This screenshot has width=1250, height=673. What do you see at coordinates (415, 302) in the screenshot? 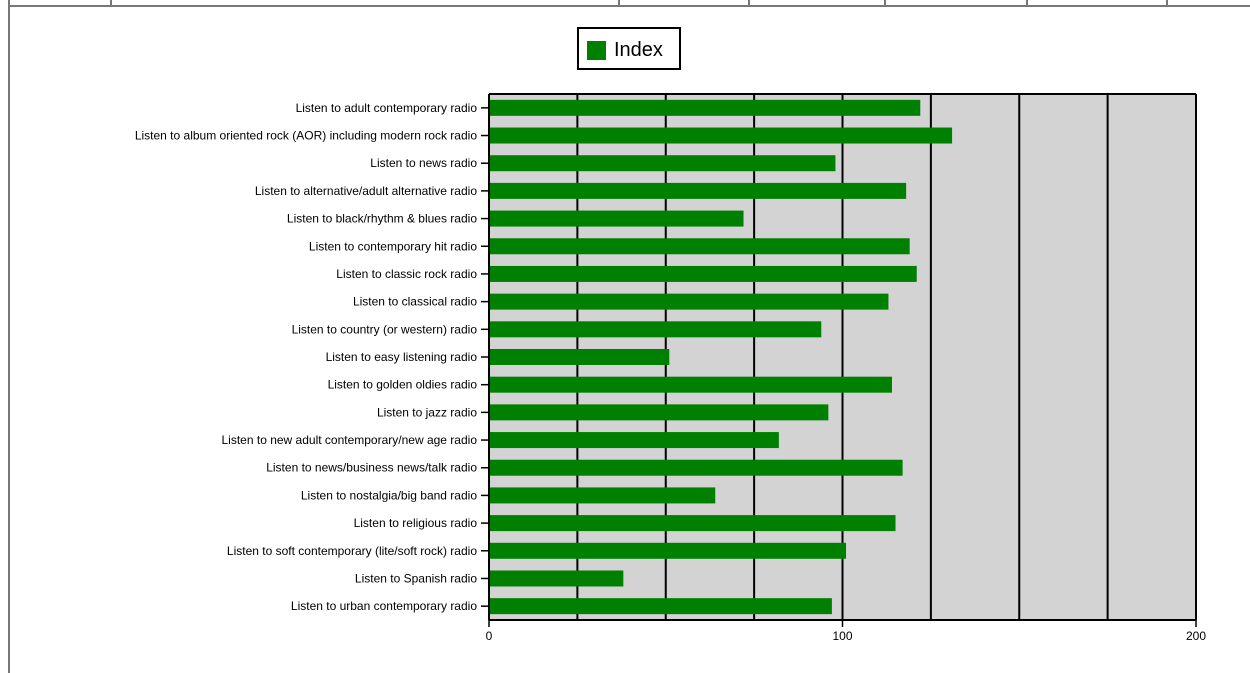
I see `y-tick-label: Listen to classical radio` at bounding box center [415, 302].